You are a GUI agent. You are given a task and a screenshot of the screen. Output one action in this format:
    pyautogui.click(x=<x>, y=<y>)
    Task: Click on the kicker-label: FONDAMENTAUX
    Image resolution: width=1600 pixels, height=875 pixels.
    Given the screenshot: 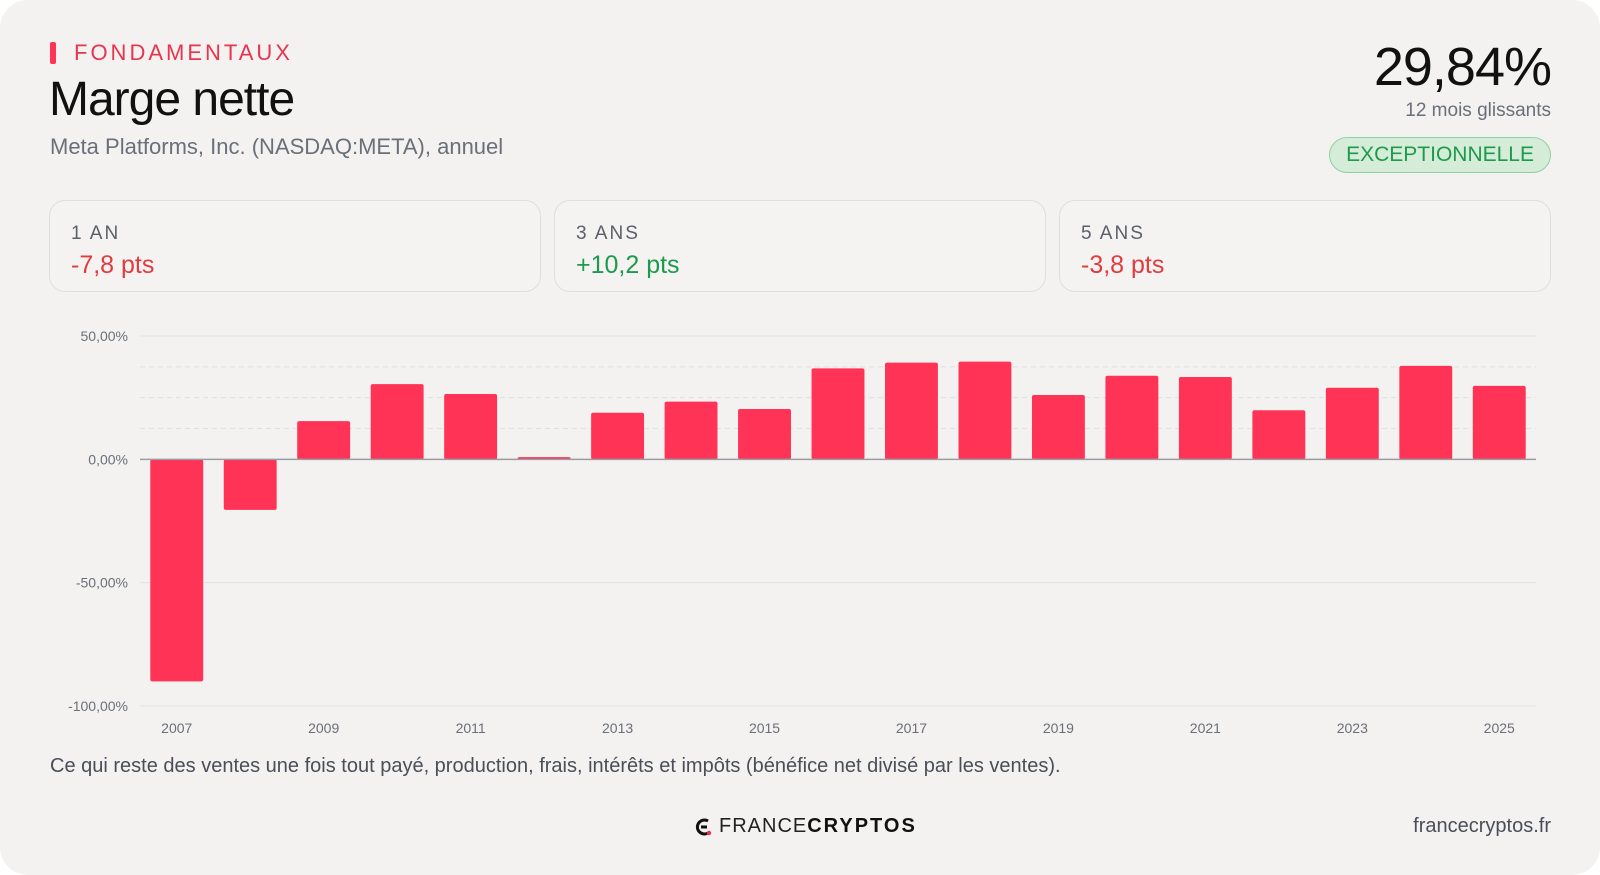 What is the action you would take?
    pyautogui.click(x=183, y=52)
    